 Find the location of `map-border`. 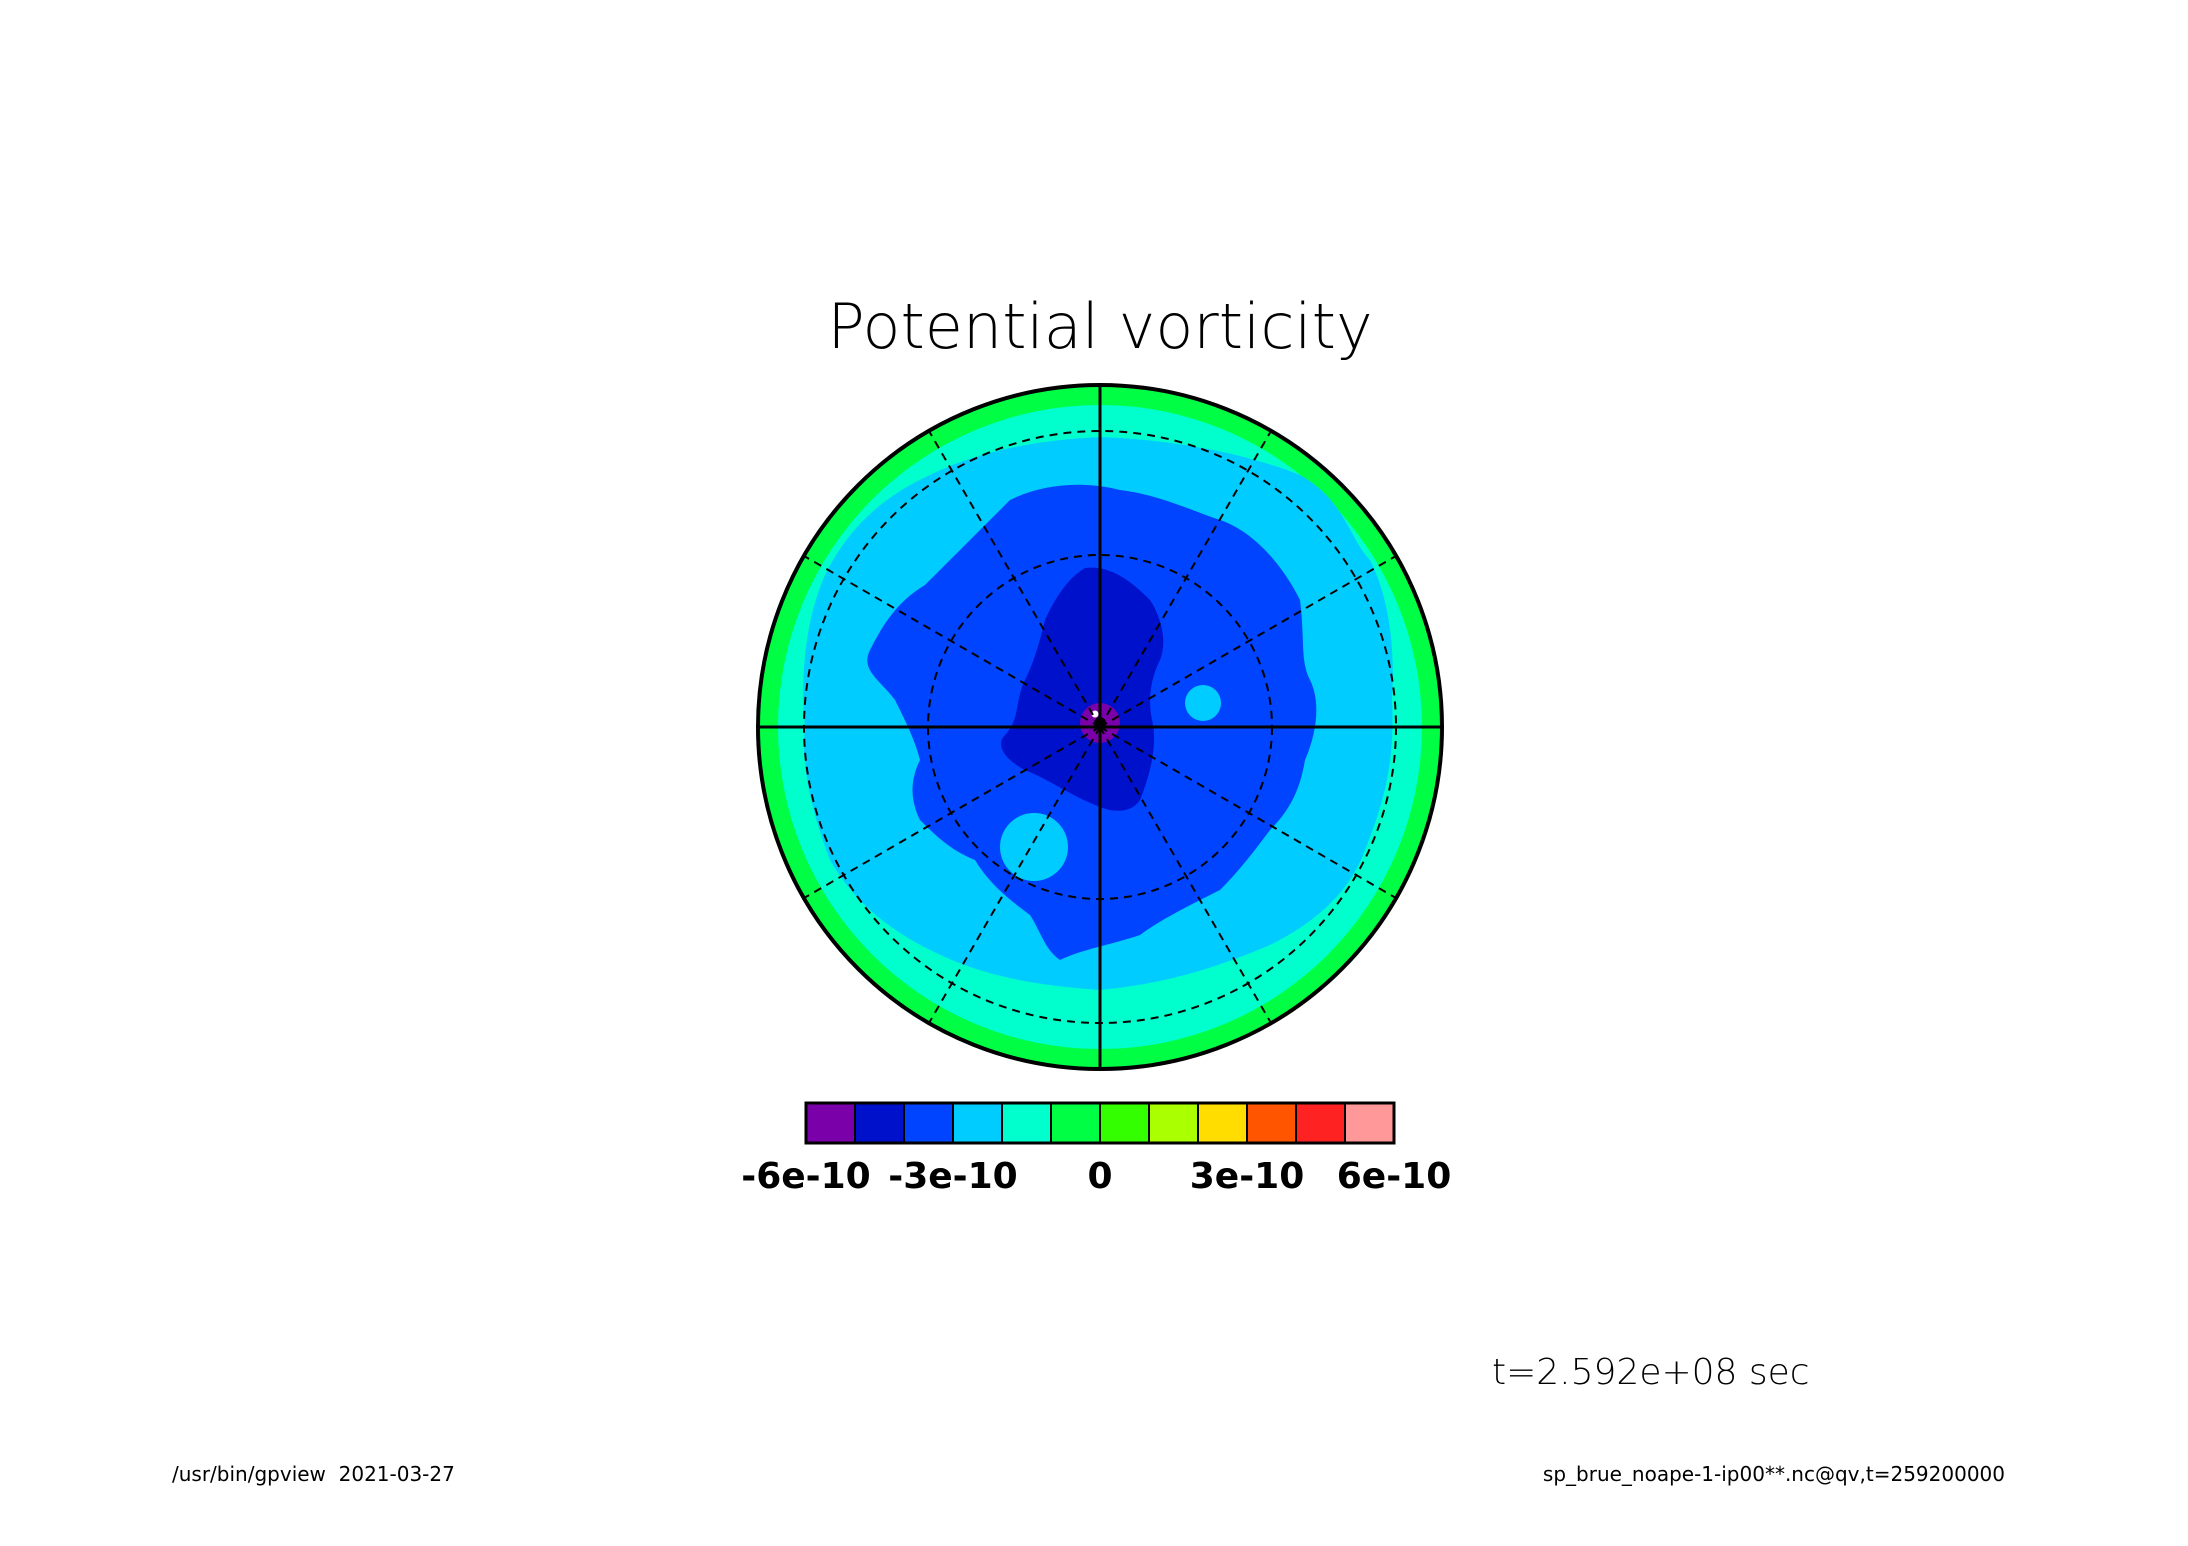

map-border is located at coordinates (1100, 727).